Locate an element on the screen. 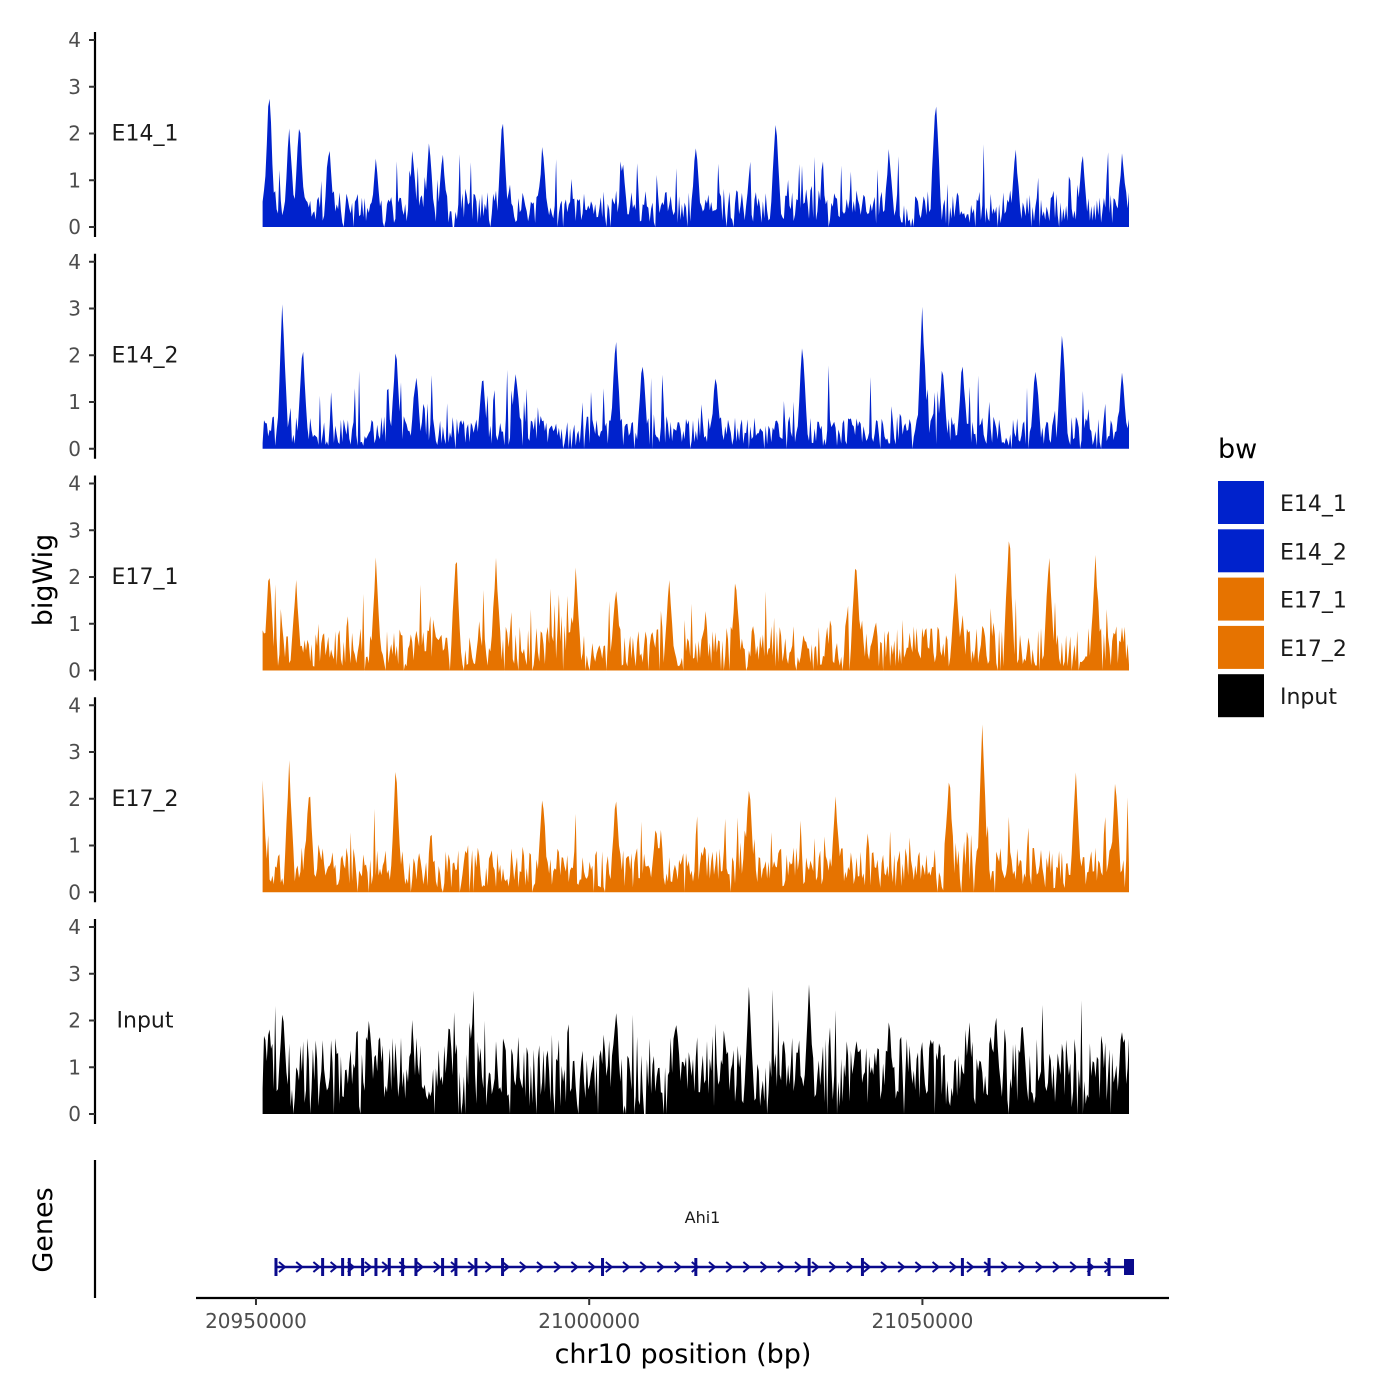 The width and height of the screenshot is (1400, 1400). track-e14-1: 0 1 2 3 4 E14_1 is located at coordinates (599, 133).